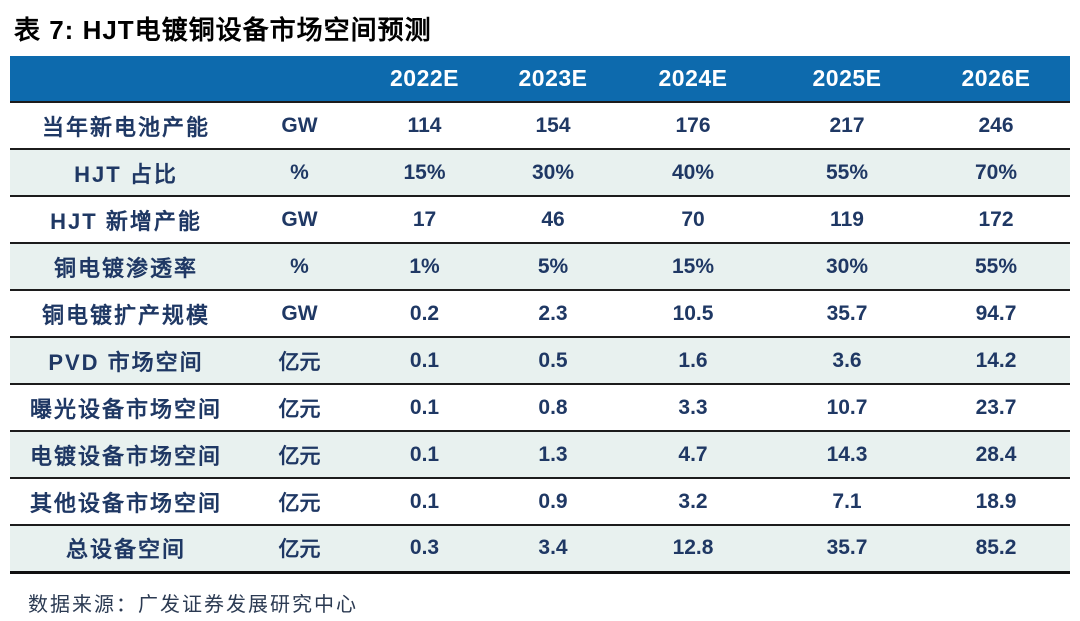 Image resolution: width=1080 pixels, height=621 pixels. I want to click on table-row: 铜电镀渗透率% 1% 5% 15% 30% 55%, so click(540, 267).